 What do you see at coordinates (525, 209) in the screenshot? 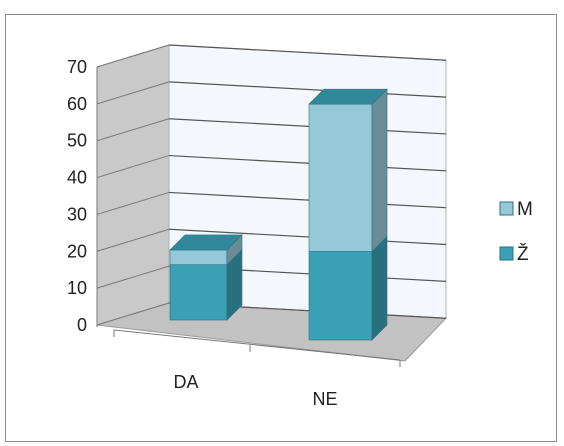
I see `legend-label: M` at bounding box center [525, 209].